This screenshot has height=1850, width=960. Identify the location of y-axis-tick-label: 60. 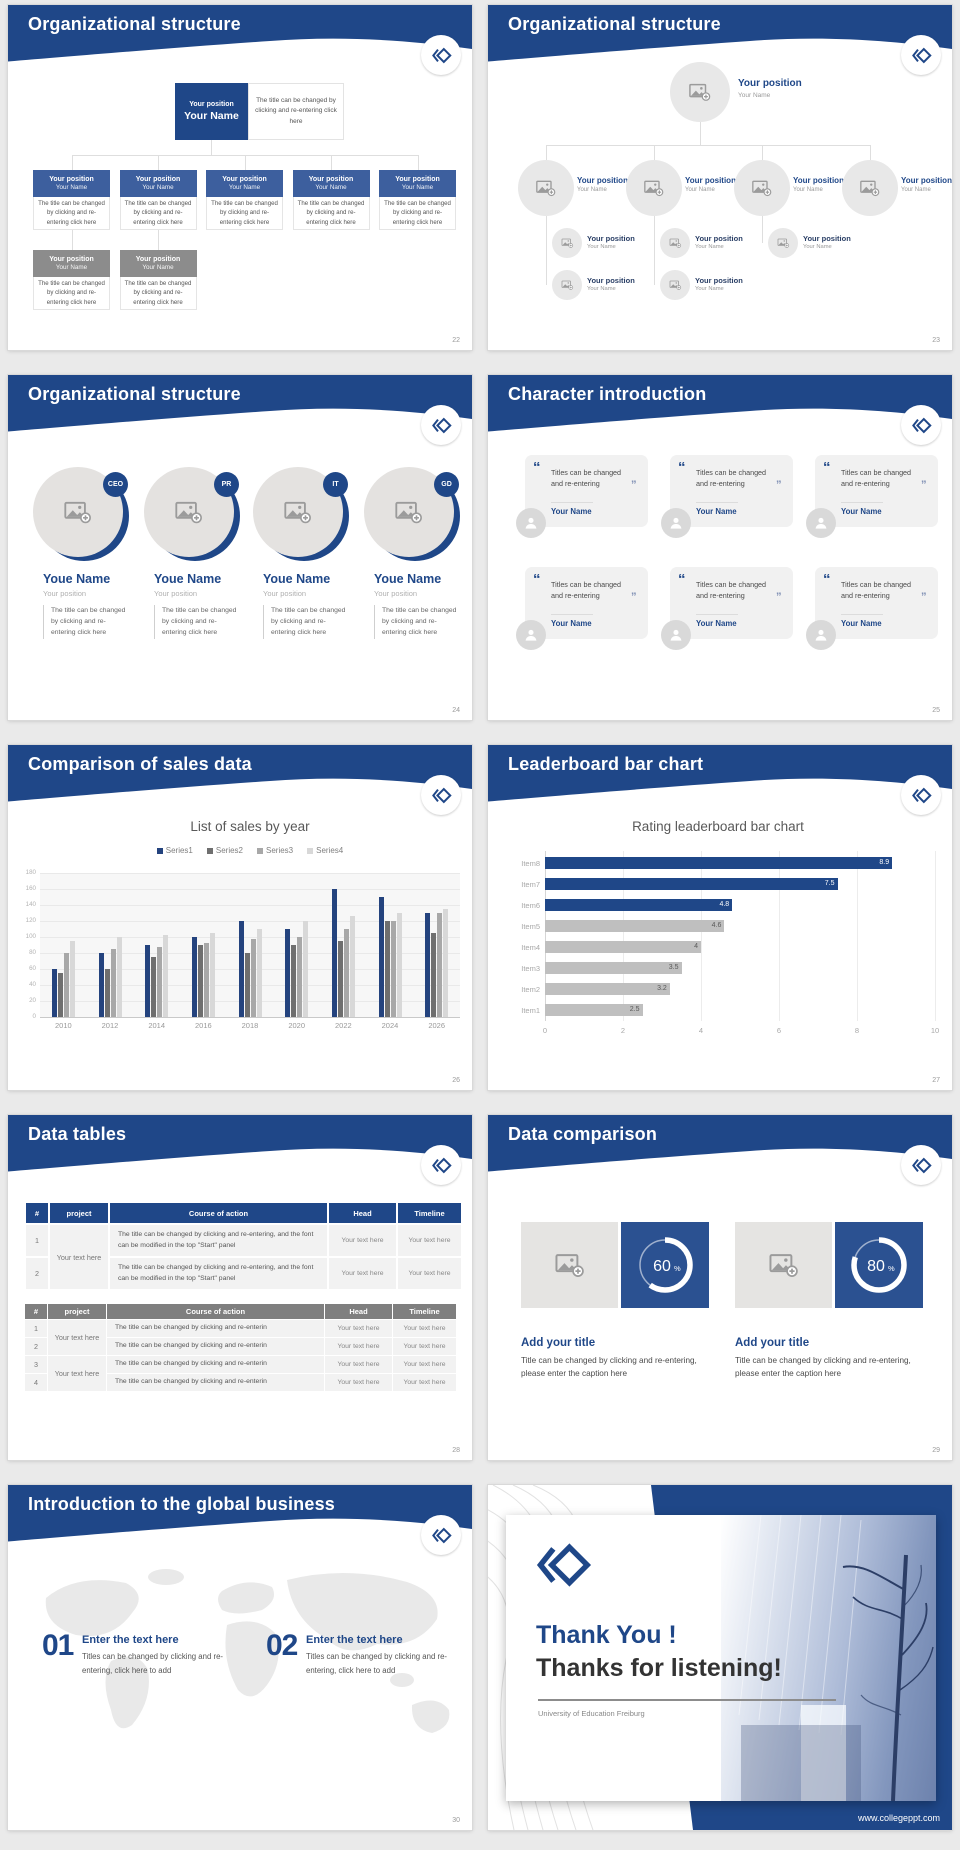
(32, 968).